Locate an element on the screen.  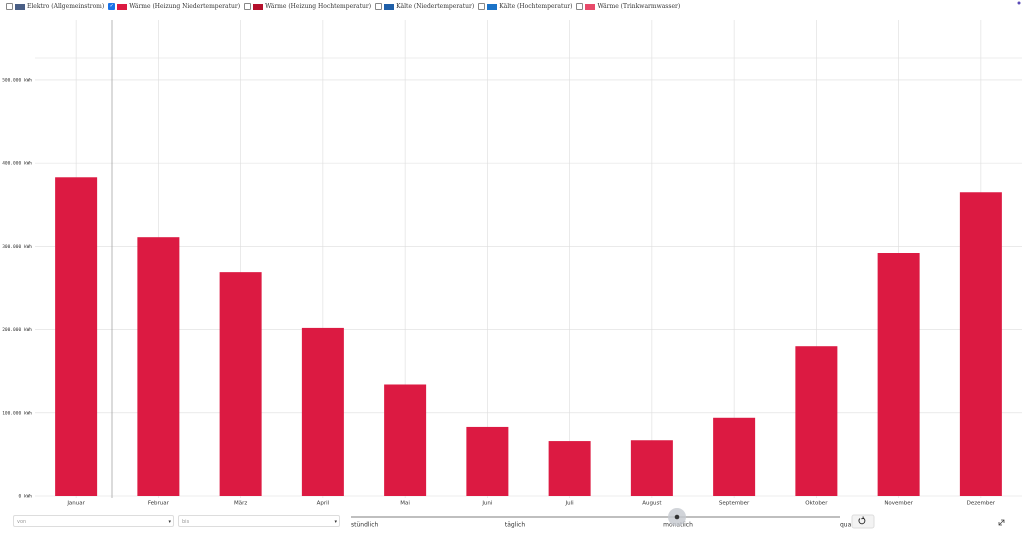
reset-button is located at coordinates (863, 521).